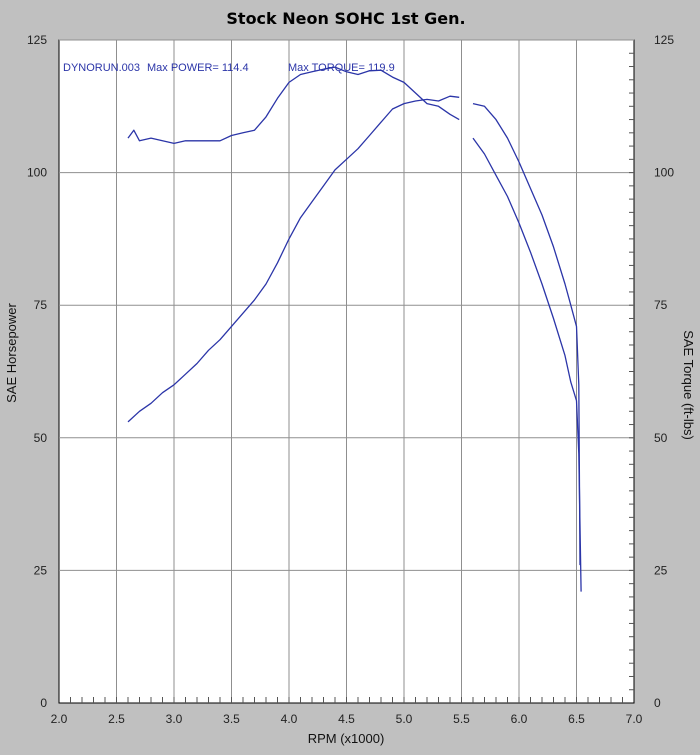 The height and width of the screenshot is (755, 700). What do you see at coordinates (198, 68) in the screenshot?
I see `annotation-max-power: Max POWER= 114.4` at bounding box center [198, 68].